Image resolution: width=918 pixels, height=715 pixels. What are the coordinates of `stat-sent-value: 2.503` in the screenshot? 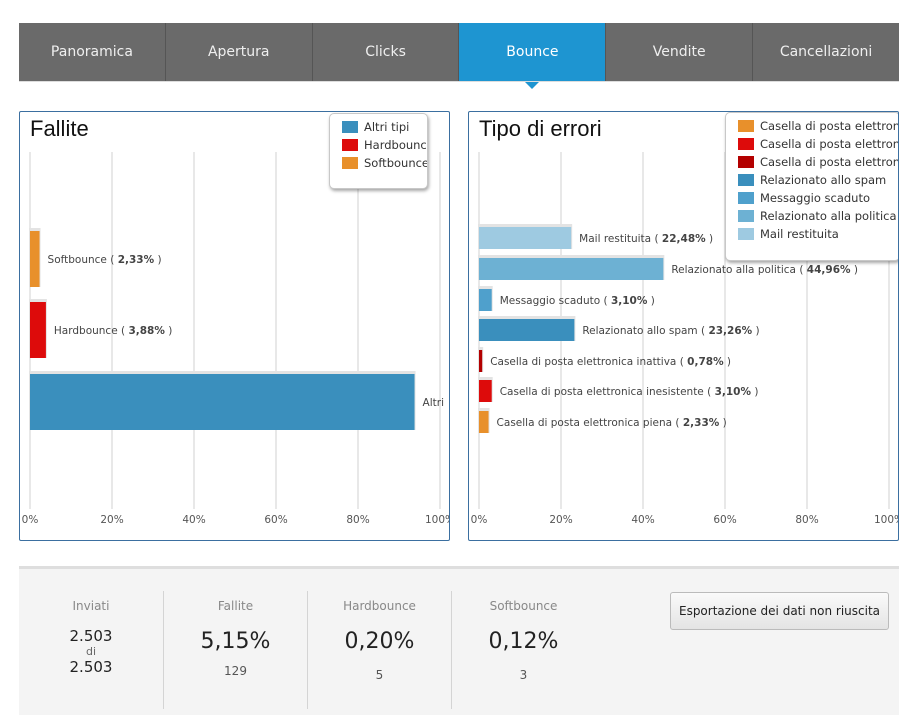 It's located at (91, 636).